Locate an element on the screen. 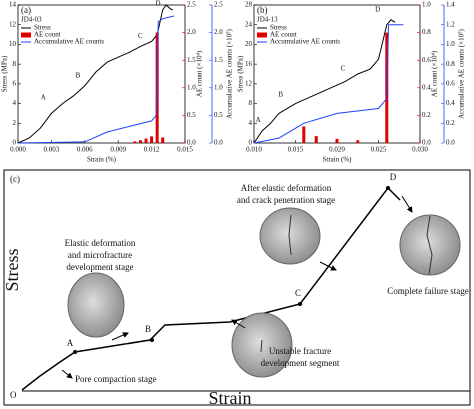  point-label: B is located at coordinates (148, 329).